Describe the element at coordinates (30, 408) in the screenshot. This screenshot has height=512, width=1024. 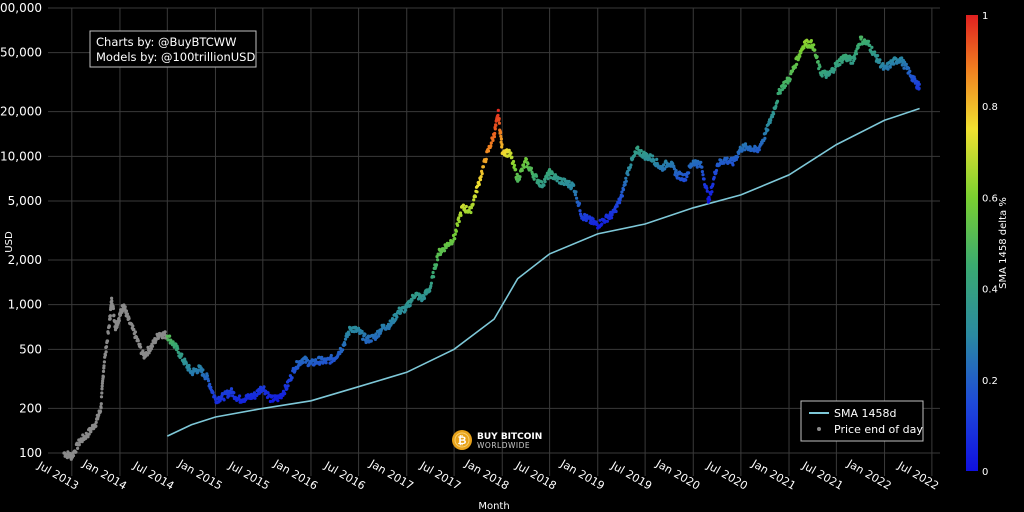
I see `y-tick-label: 200` at that location.